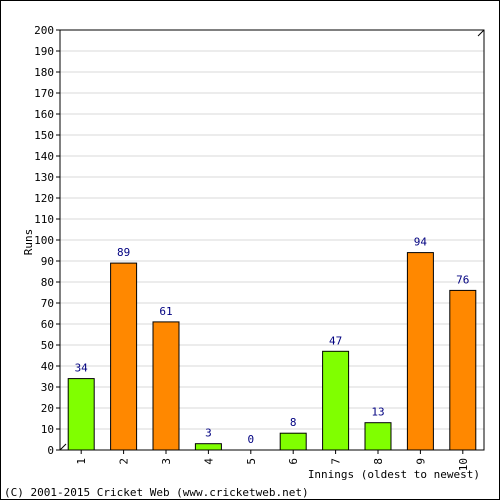 Image resolution: width=500 pixels, height=500 pixels. I want to click on data-label: 61, so click(165, 311).